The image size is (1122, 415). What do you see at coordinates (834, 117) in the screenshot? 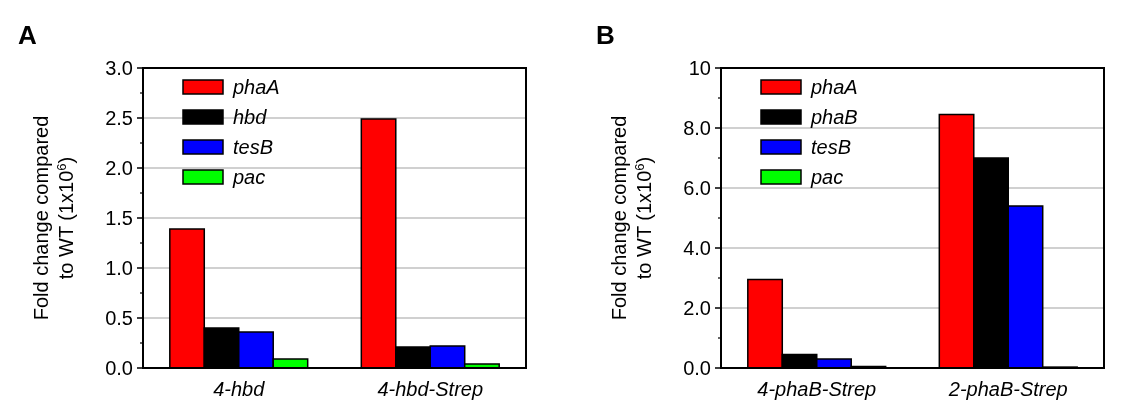
I see `legend-label: phaB` at bounding box center [834, 117].